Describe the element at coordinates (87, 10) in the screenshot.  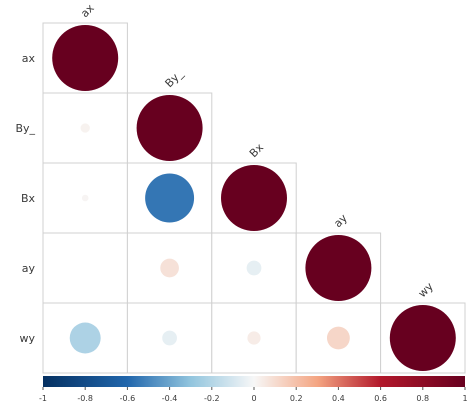
I see `column-label-ax: ax` at that location.